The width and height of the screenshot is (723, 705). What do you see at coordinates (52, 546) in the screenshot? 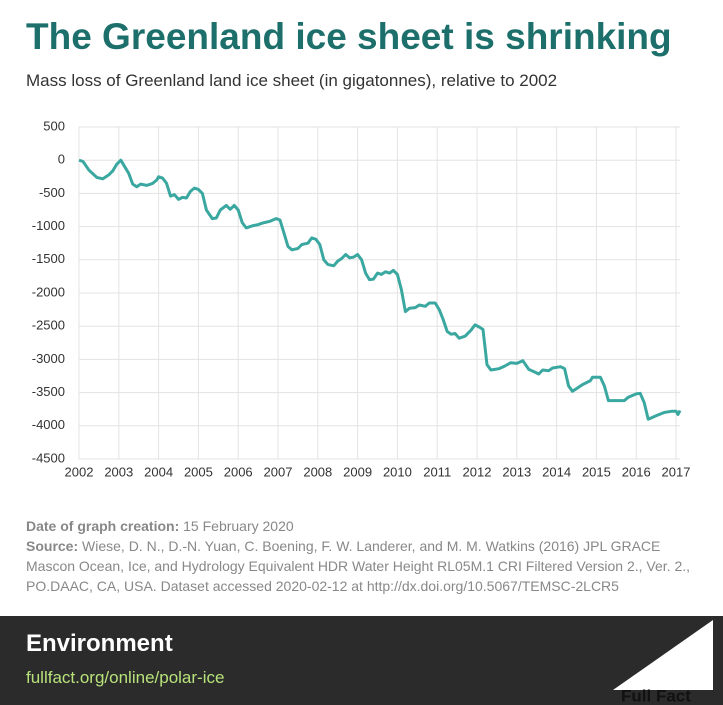
I see `source-label: Source:` at bounding box center [52, 546].